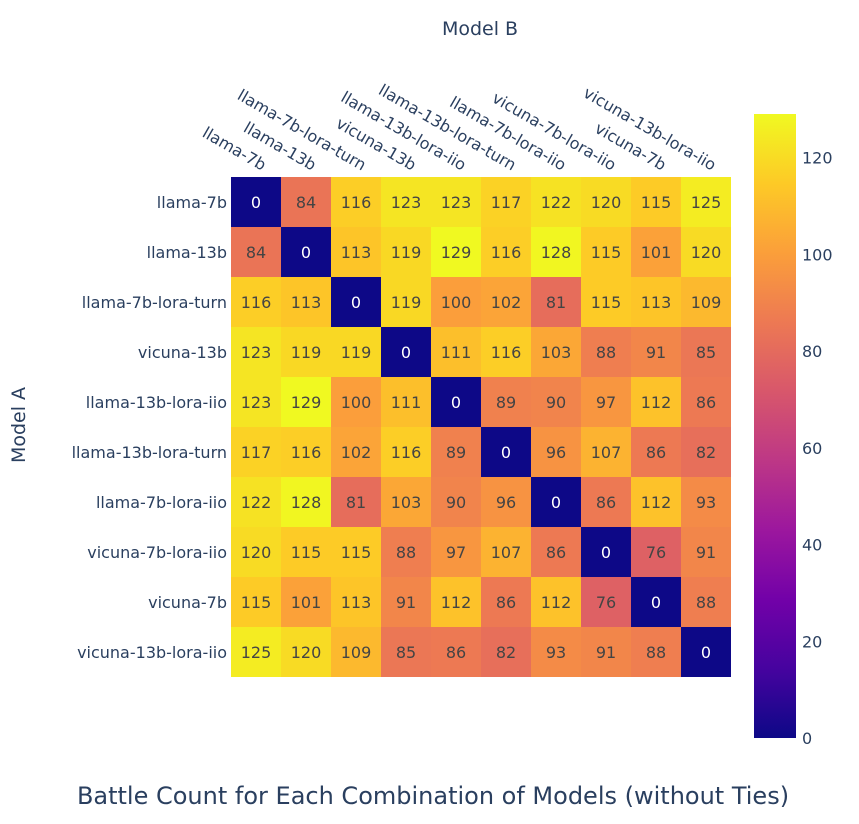  Describe the element at coordinates (656, 552) in the screenshot. I see `heatmap-cell-label: 76` at that location.